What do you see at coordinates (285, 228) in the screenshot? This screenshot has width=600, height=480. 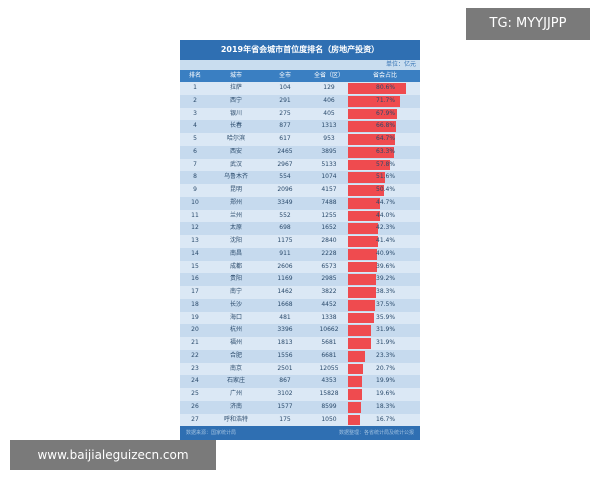 I see `city-investment-cell: 698` at bounding box center [285, 228].